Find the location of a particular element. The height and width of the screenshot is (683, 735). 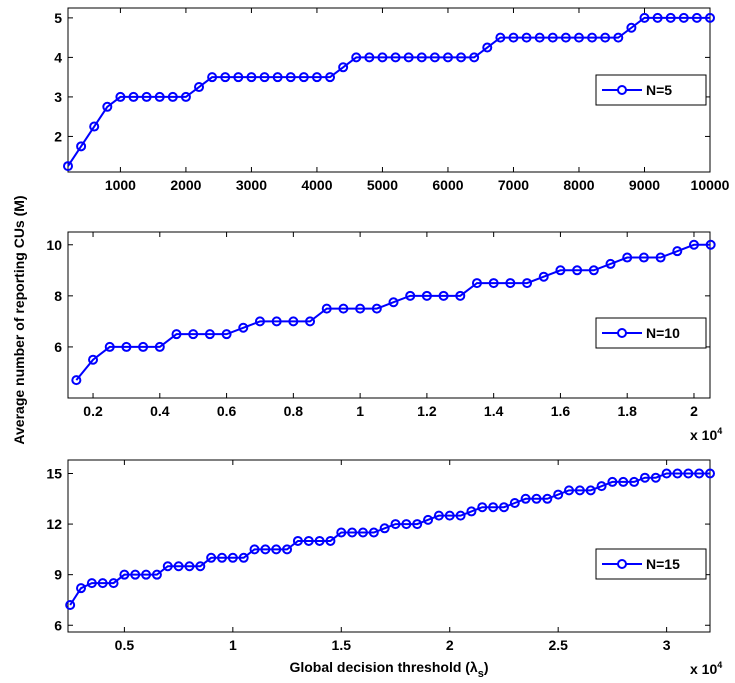

x-tick-label: 1.4 is located at coordinates (494, 411).